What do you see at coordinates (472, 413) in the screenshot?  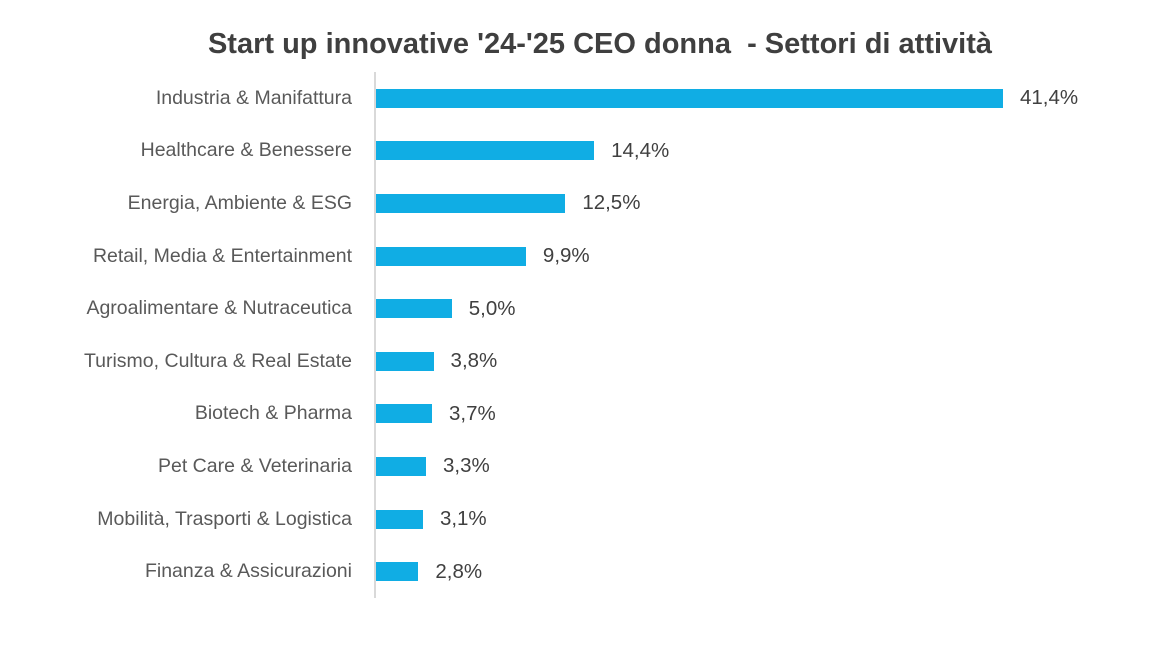 I see `value-label: 3,7%` at bounding box center [472, 413].